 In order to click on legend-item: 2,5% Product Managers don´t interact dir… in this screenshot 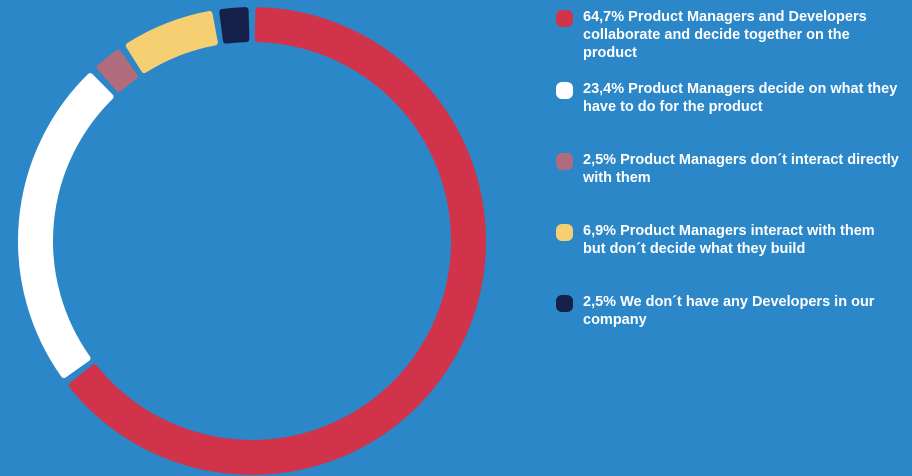, I will do `click(728, 169)`.